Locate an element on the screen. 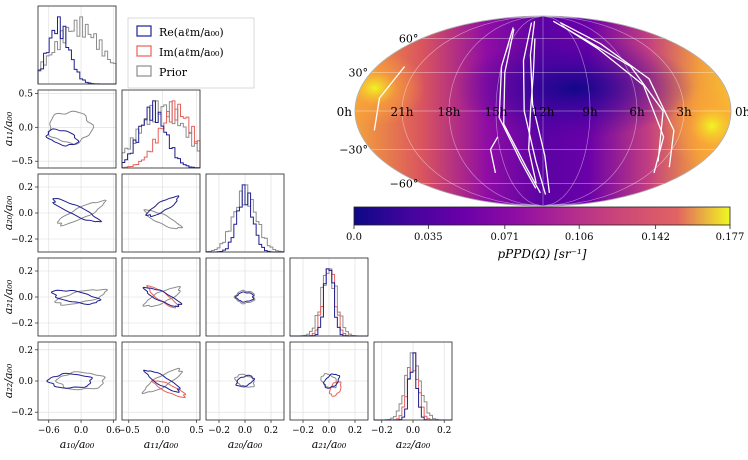  x-tick-label: −0.6 is located at coordinates (49, 431).